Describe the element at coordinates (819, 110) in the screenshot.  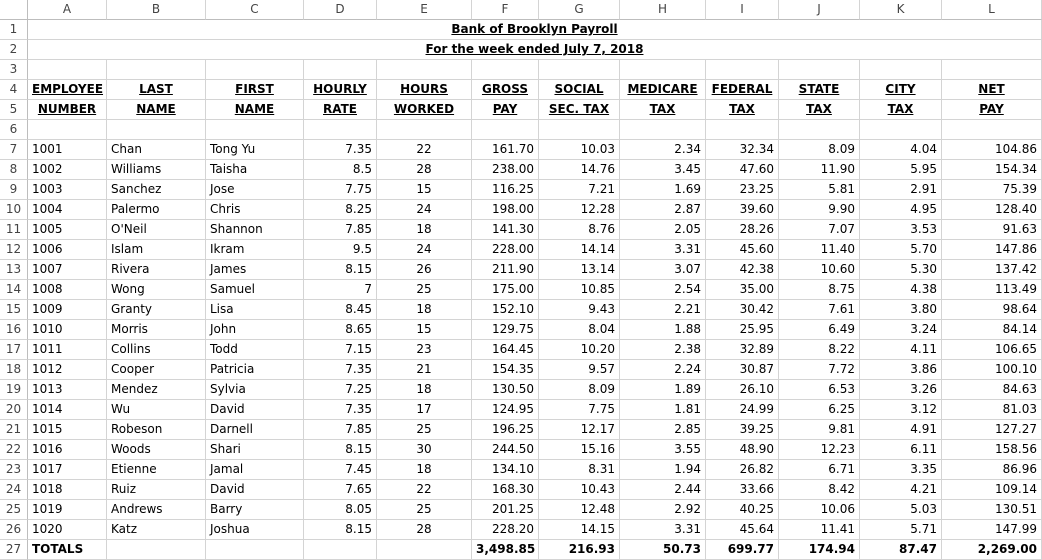
I see `header-bottom-j: TAX` at that location.